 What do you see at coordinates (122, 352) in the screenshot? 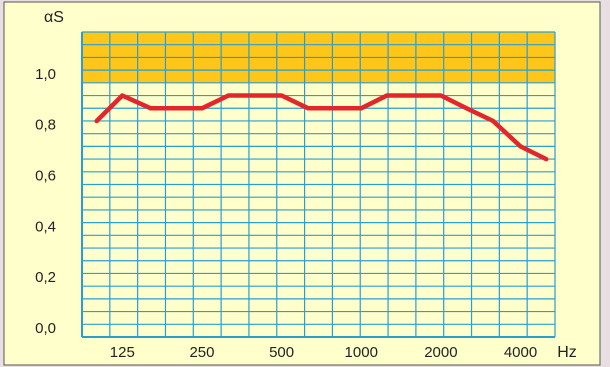
I see `x-tick-label: 125` at bounding box center [122, 352].